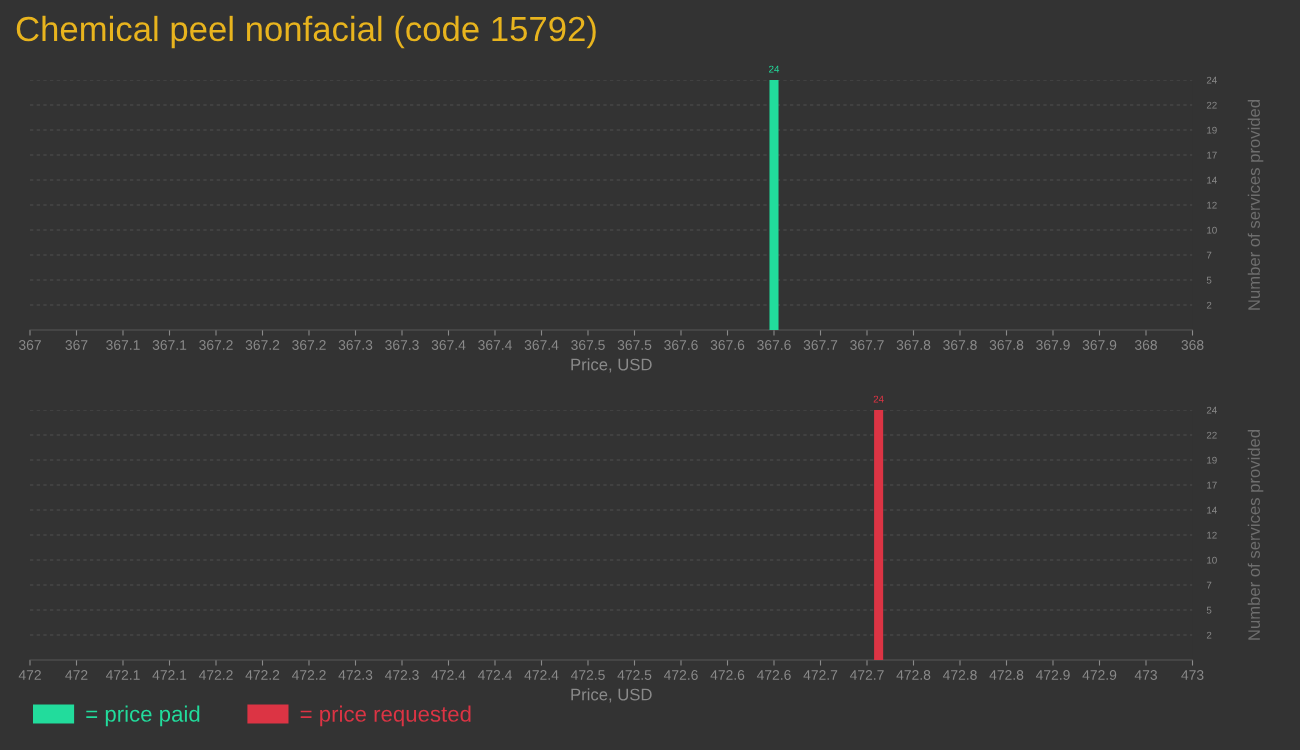 The image size is (1300, 750). Describe the element at coordinates (385, 716) in the screenshot. I see `legend-label: = price requested` at that location.